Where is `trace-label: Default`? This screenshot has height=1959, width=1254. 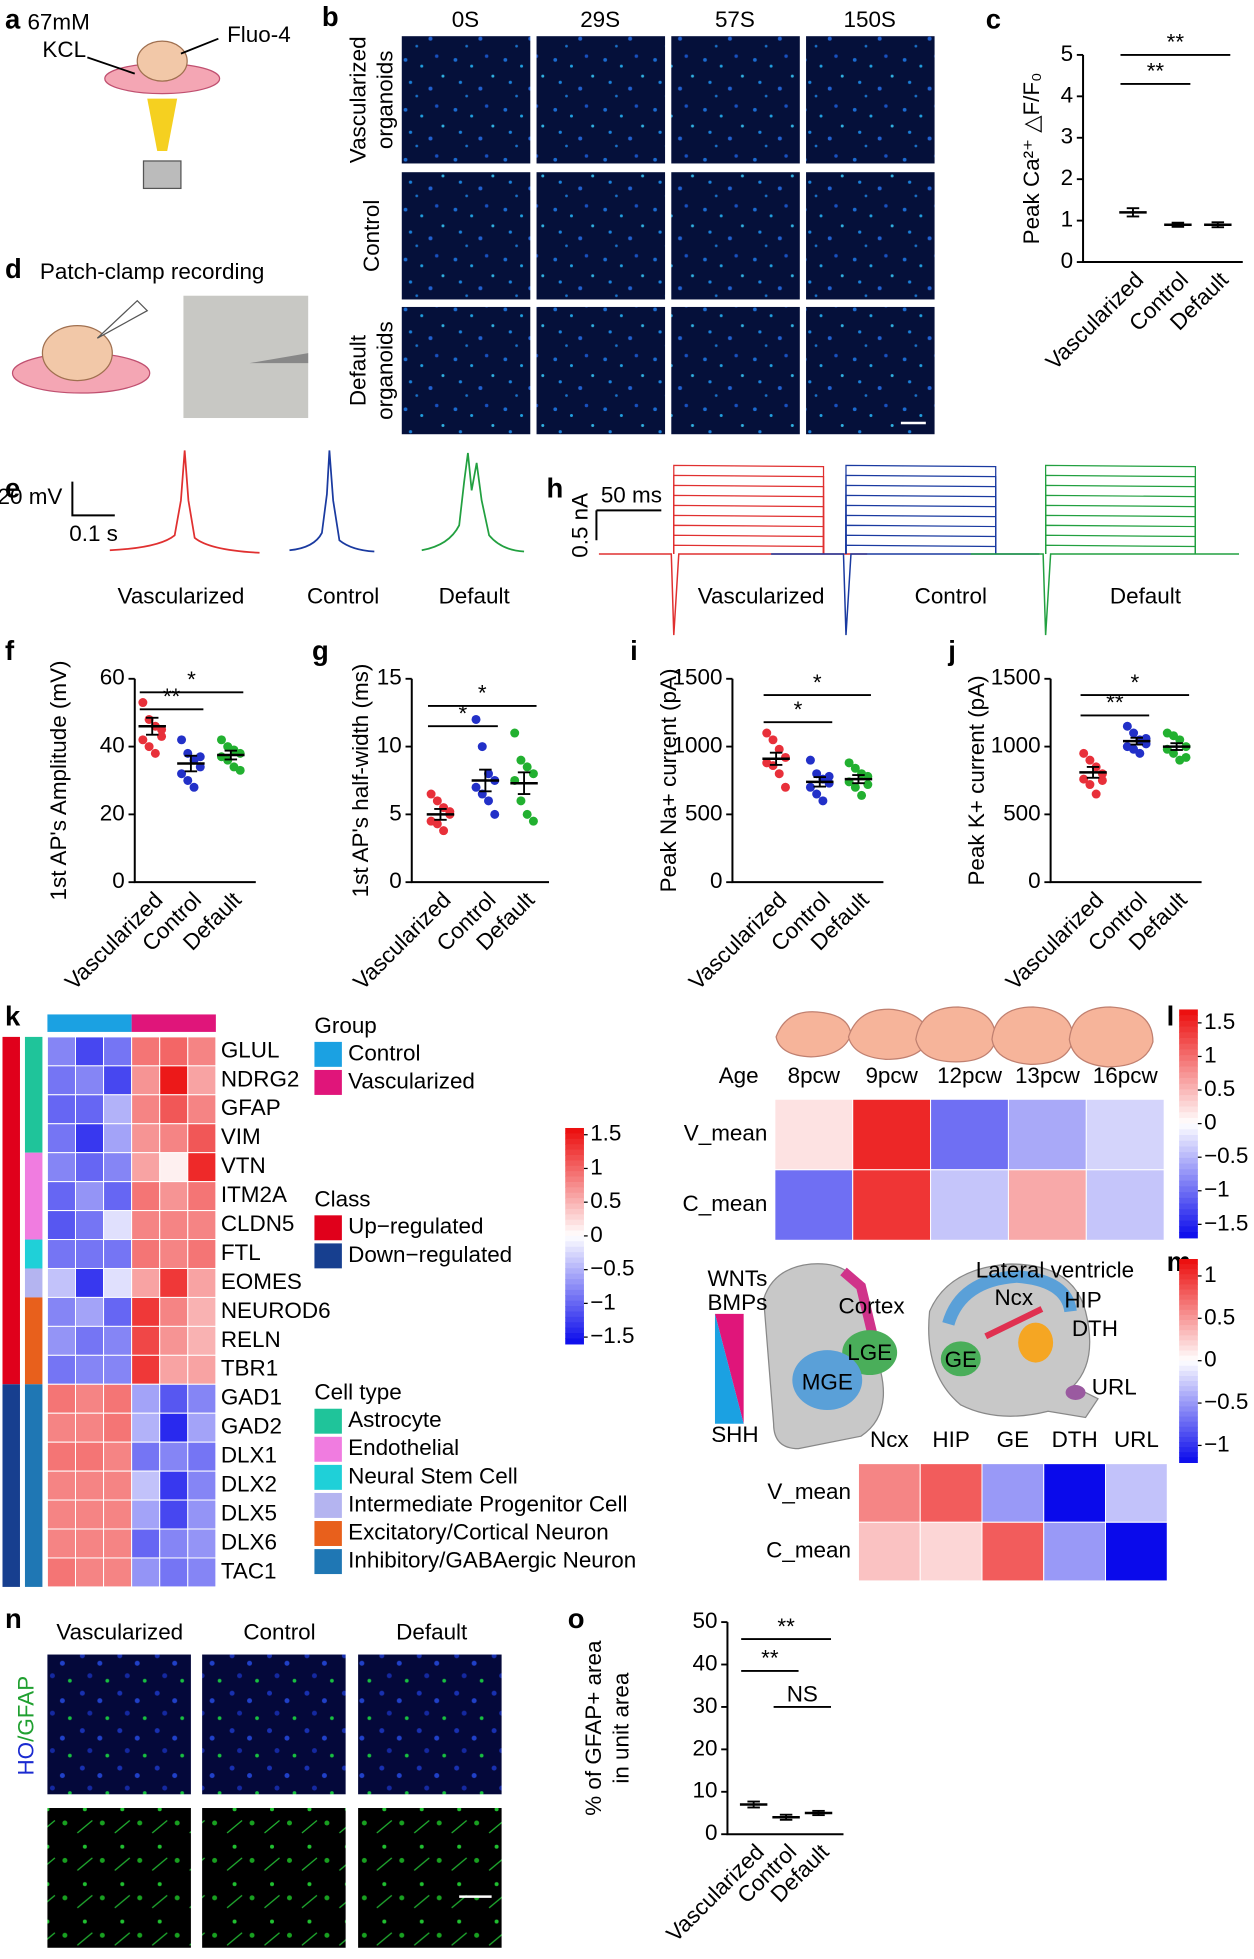
trace-label: Default is located at coordinates (1146, 596).